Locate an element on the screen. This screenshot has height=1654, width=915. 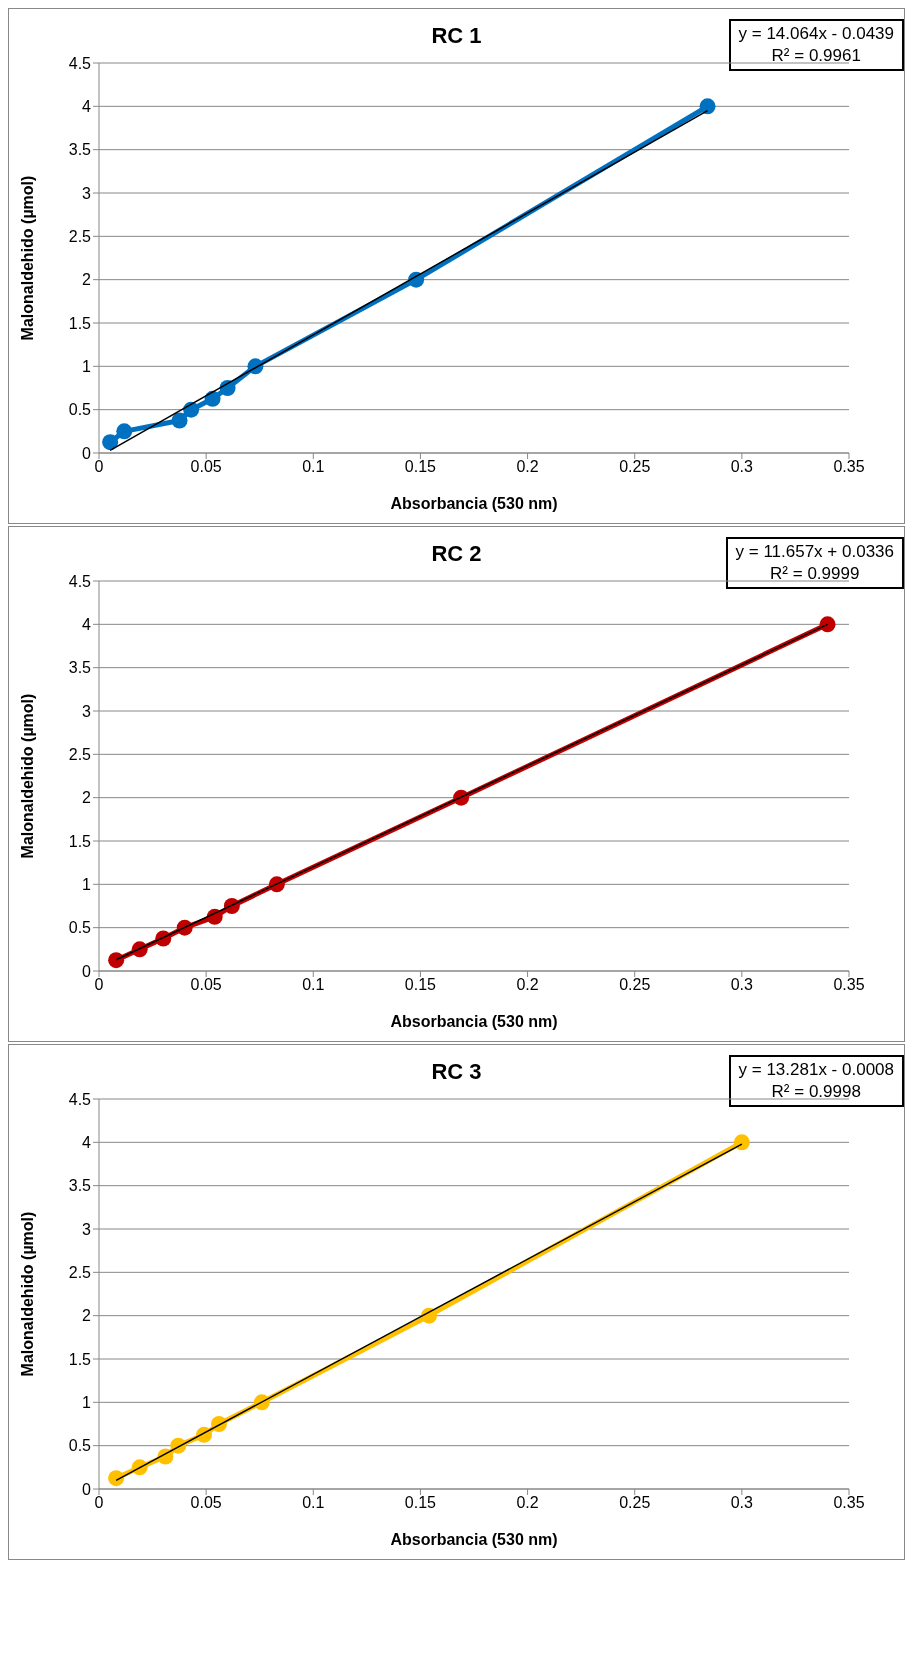
annotation: R² = 0.9961 is located at coordinates (816, 56).